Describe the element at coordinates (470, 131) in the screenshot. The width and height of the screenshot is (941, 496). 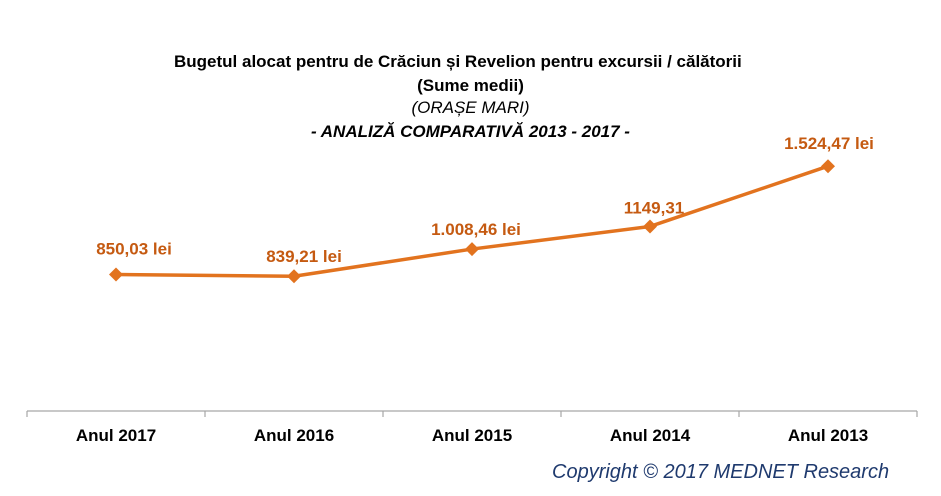
I see `chart-subtitle-analysis: - ANALIZĂ COMPARATIVĂ 2013 - 2017 -` at that location.